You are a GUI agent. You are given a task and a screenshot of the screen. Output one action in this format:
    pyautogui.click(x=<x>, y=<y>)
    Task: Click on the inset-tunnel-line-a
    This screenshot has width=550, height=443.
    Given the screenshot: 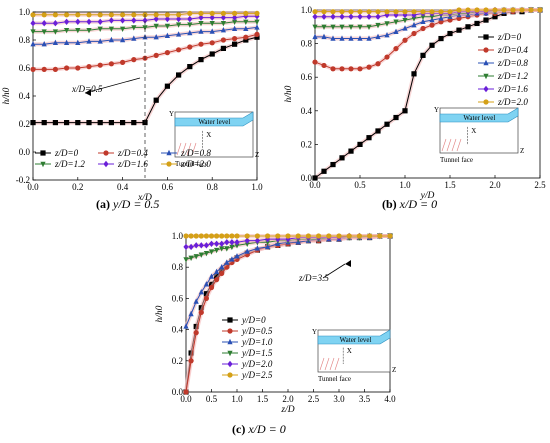 What is the action you would take?
    pyautogui.click(x=194, y=149)
    